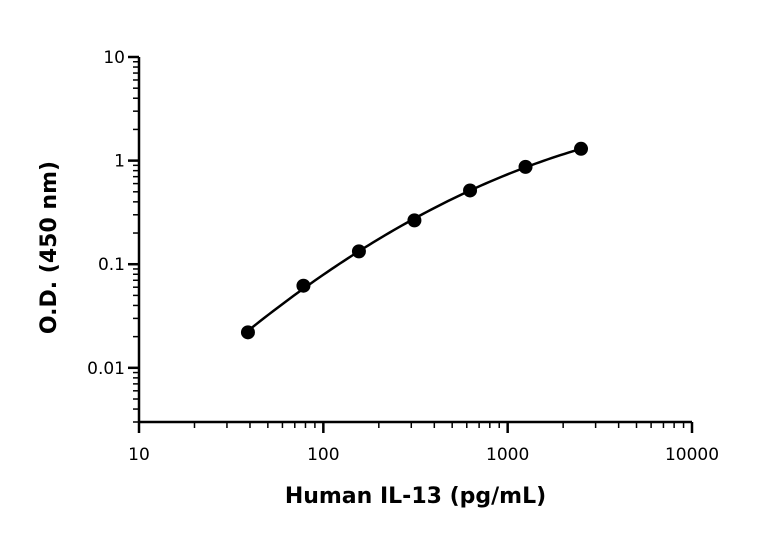 The height and width of the screenshot is (534, 768). What do you see at coordinates (106, 369) in the screenshot?
I see `y-tick-label: 0.01` at bounding box center [106, 369].